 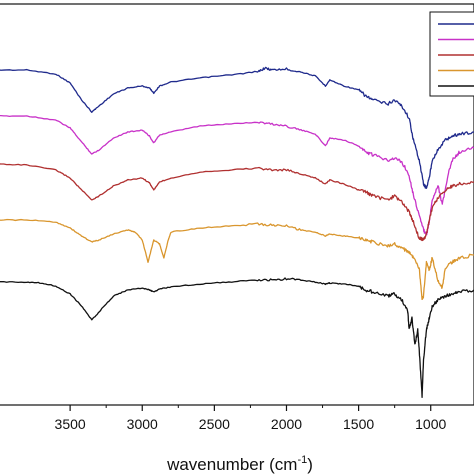 I want to click on x-axis-title-superscript: -1, so click(x=302, y=460).